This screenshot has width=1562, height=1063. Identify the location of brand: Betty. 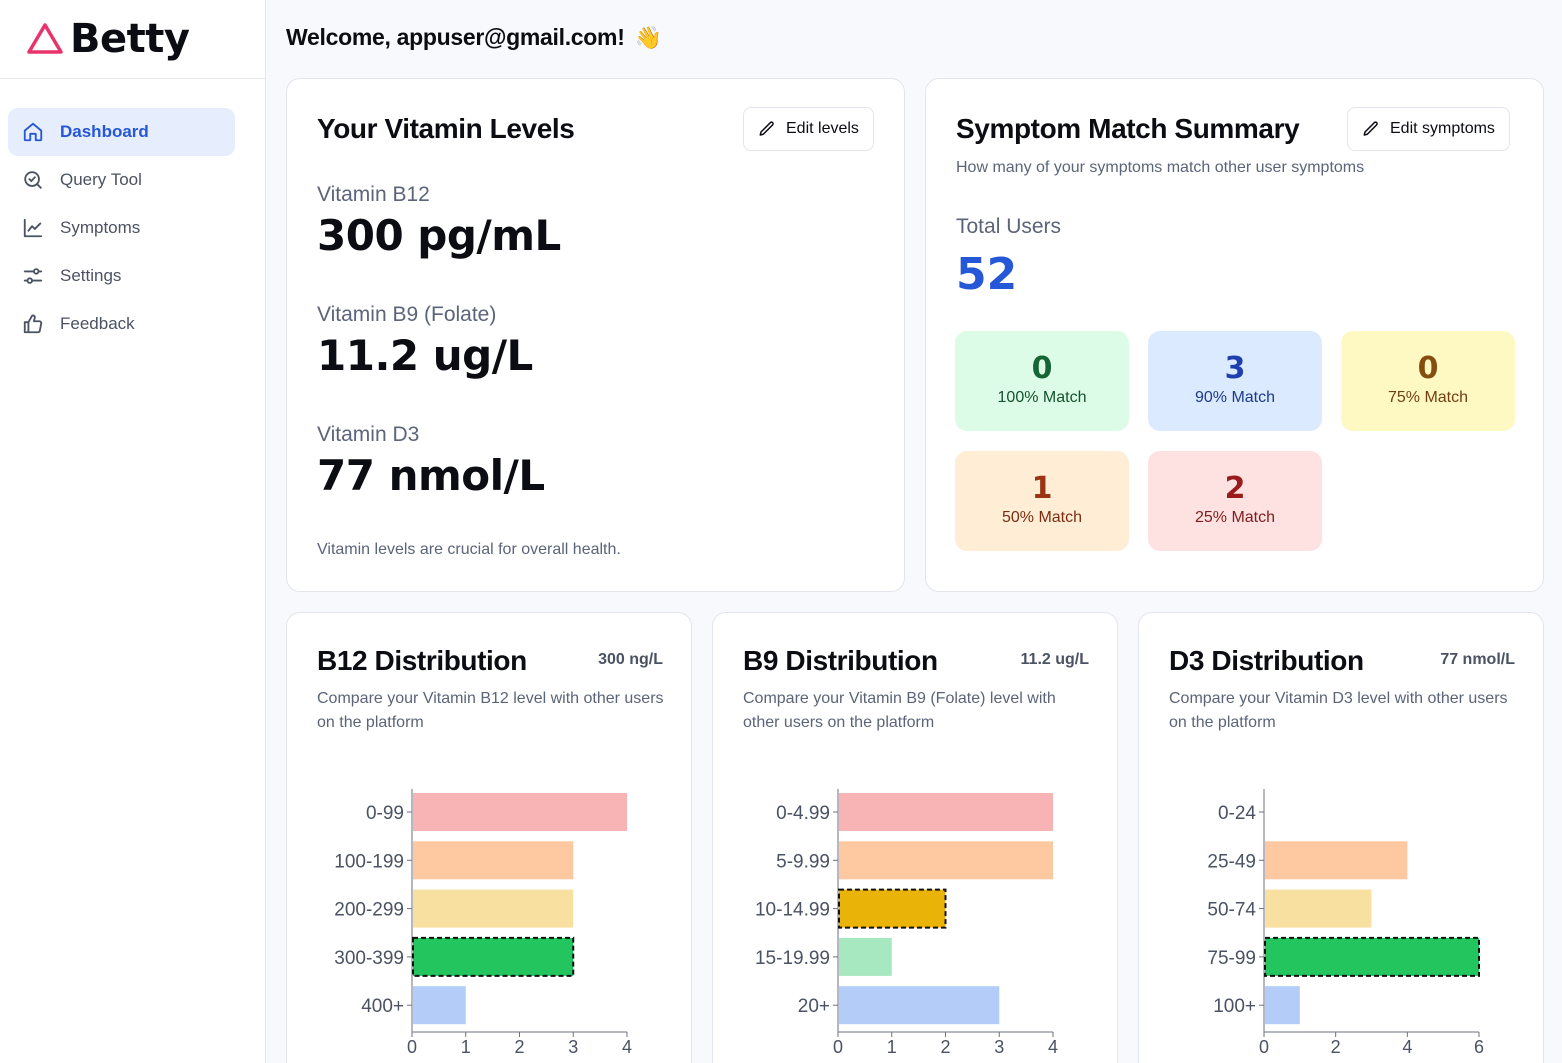
(132, 39).